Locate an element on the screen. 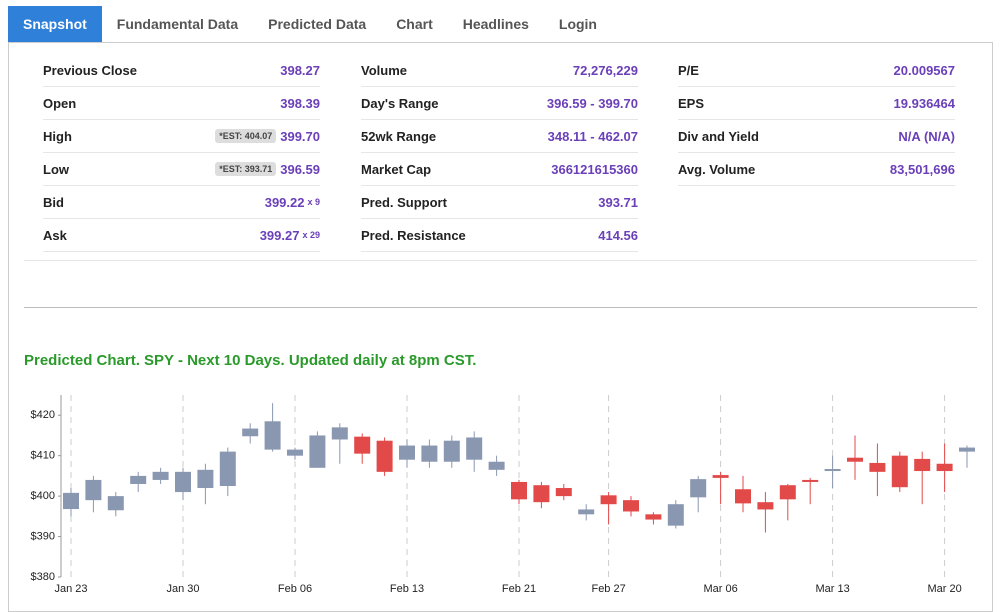  x-tick-label: Jan 23 is located at coordinates (70, 589).